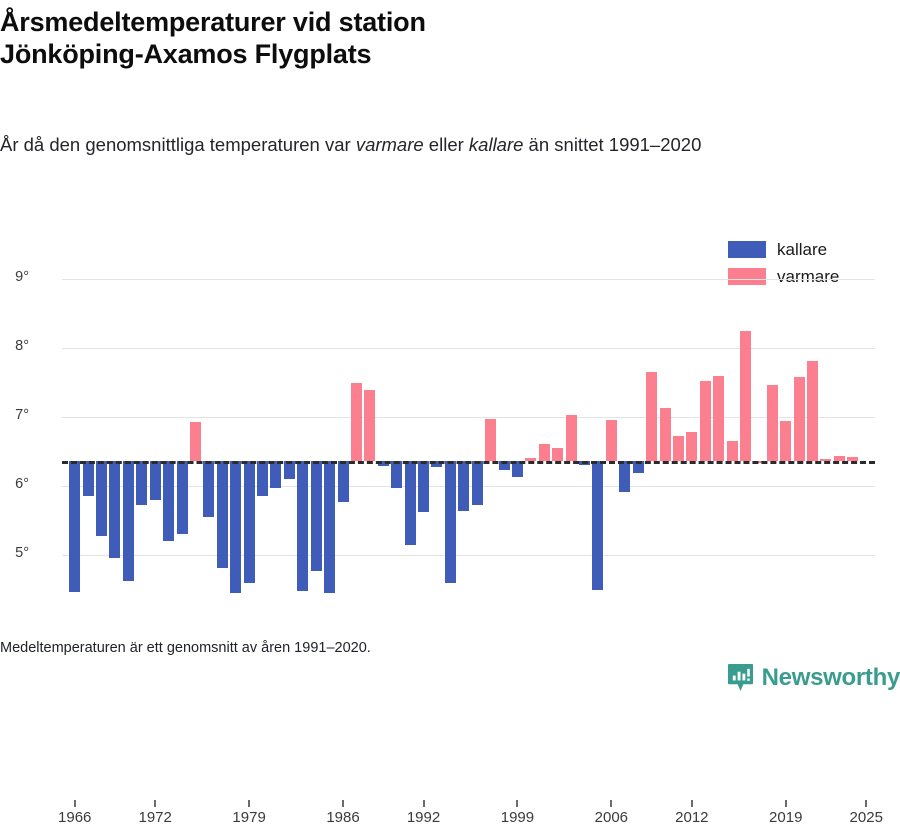  I want to click on bar-1979, so click(249, 522).